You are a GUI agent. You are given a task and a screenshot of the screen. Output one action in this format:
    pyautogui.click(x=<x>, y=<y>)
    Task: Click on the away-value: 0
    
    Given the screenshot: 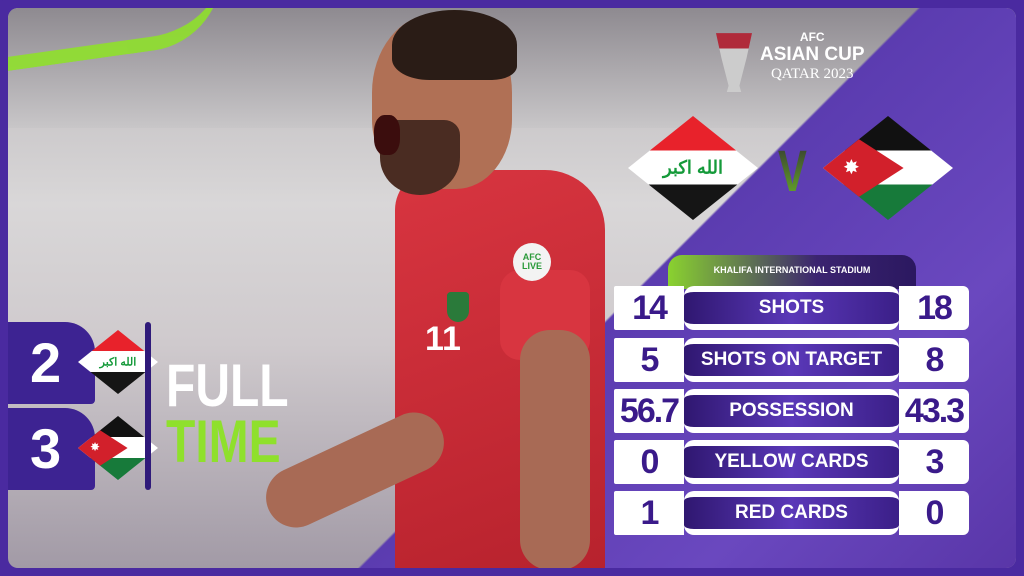 What is the action you would take?
    pyautogui.click(x=934, y=513)
    